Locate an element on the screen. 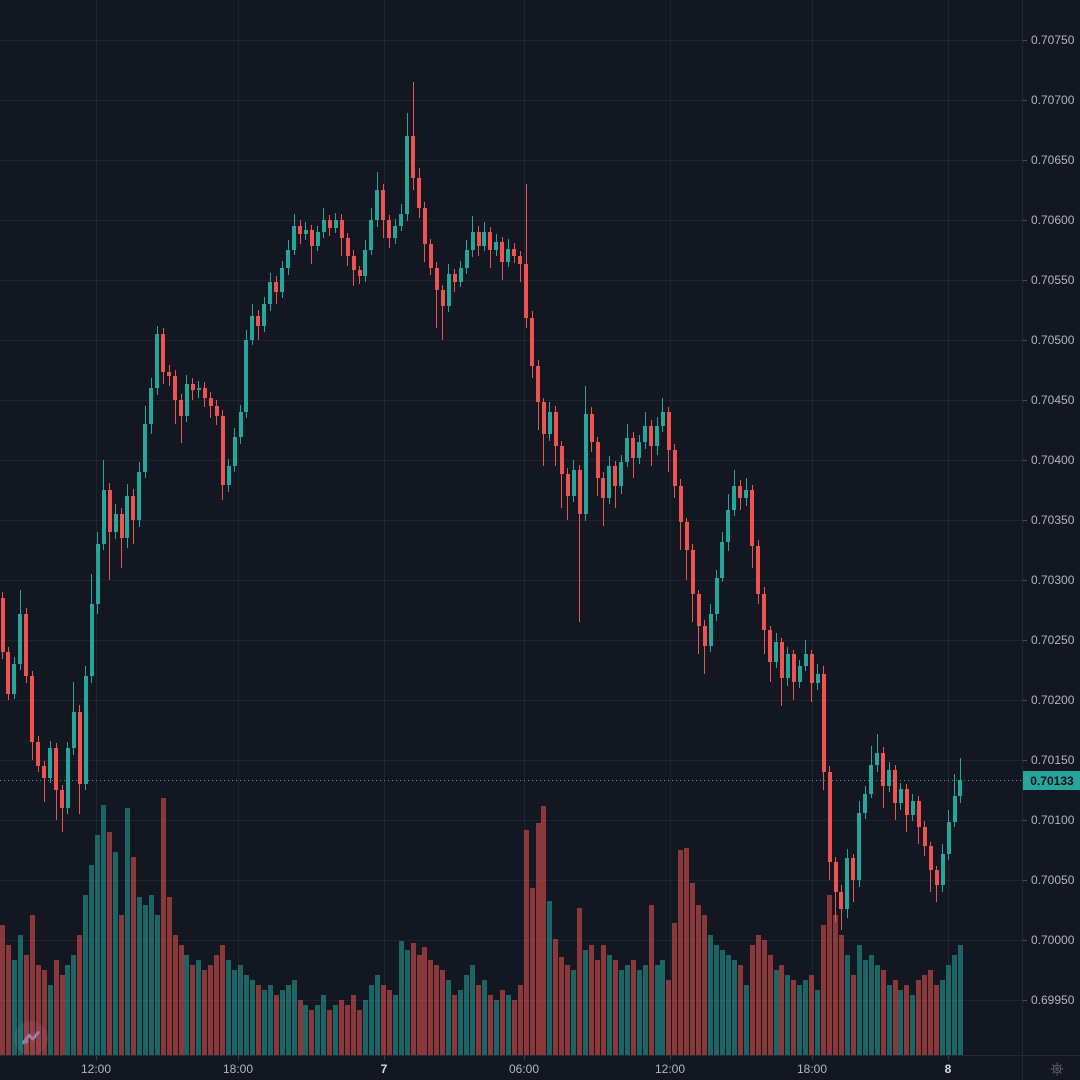  price-tick-label: 0.70500 is located at coordinates (1053, 340).